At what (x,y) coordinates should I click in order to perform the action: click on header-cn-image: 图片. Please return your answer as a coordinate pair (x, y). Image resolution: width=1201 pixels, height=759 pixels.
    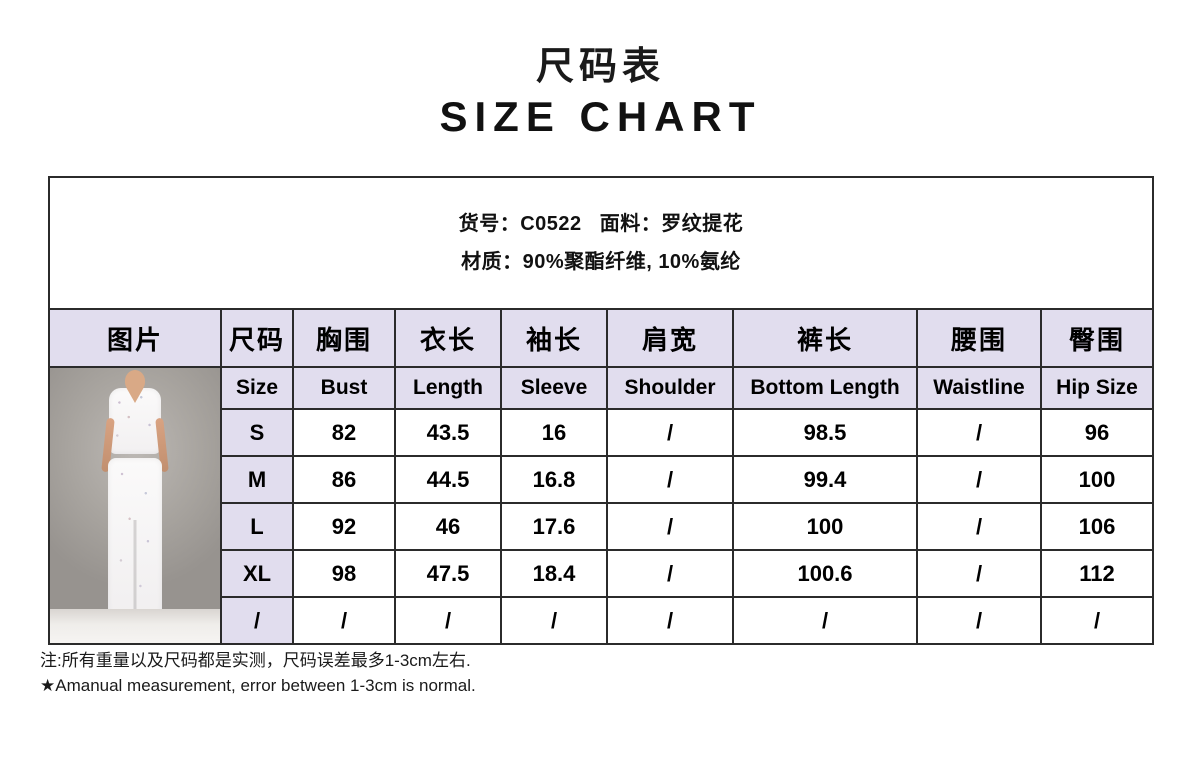
    Looking at the image, I should click on (135, 338).